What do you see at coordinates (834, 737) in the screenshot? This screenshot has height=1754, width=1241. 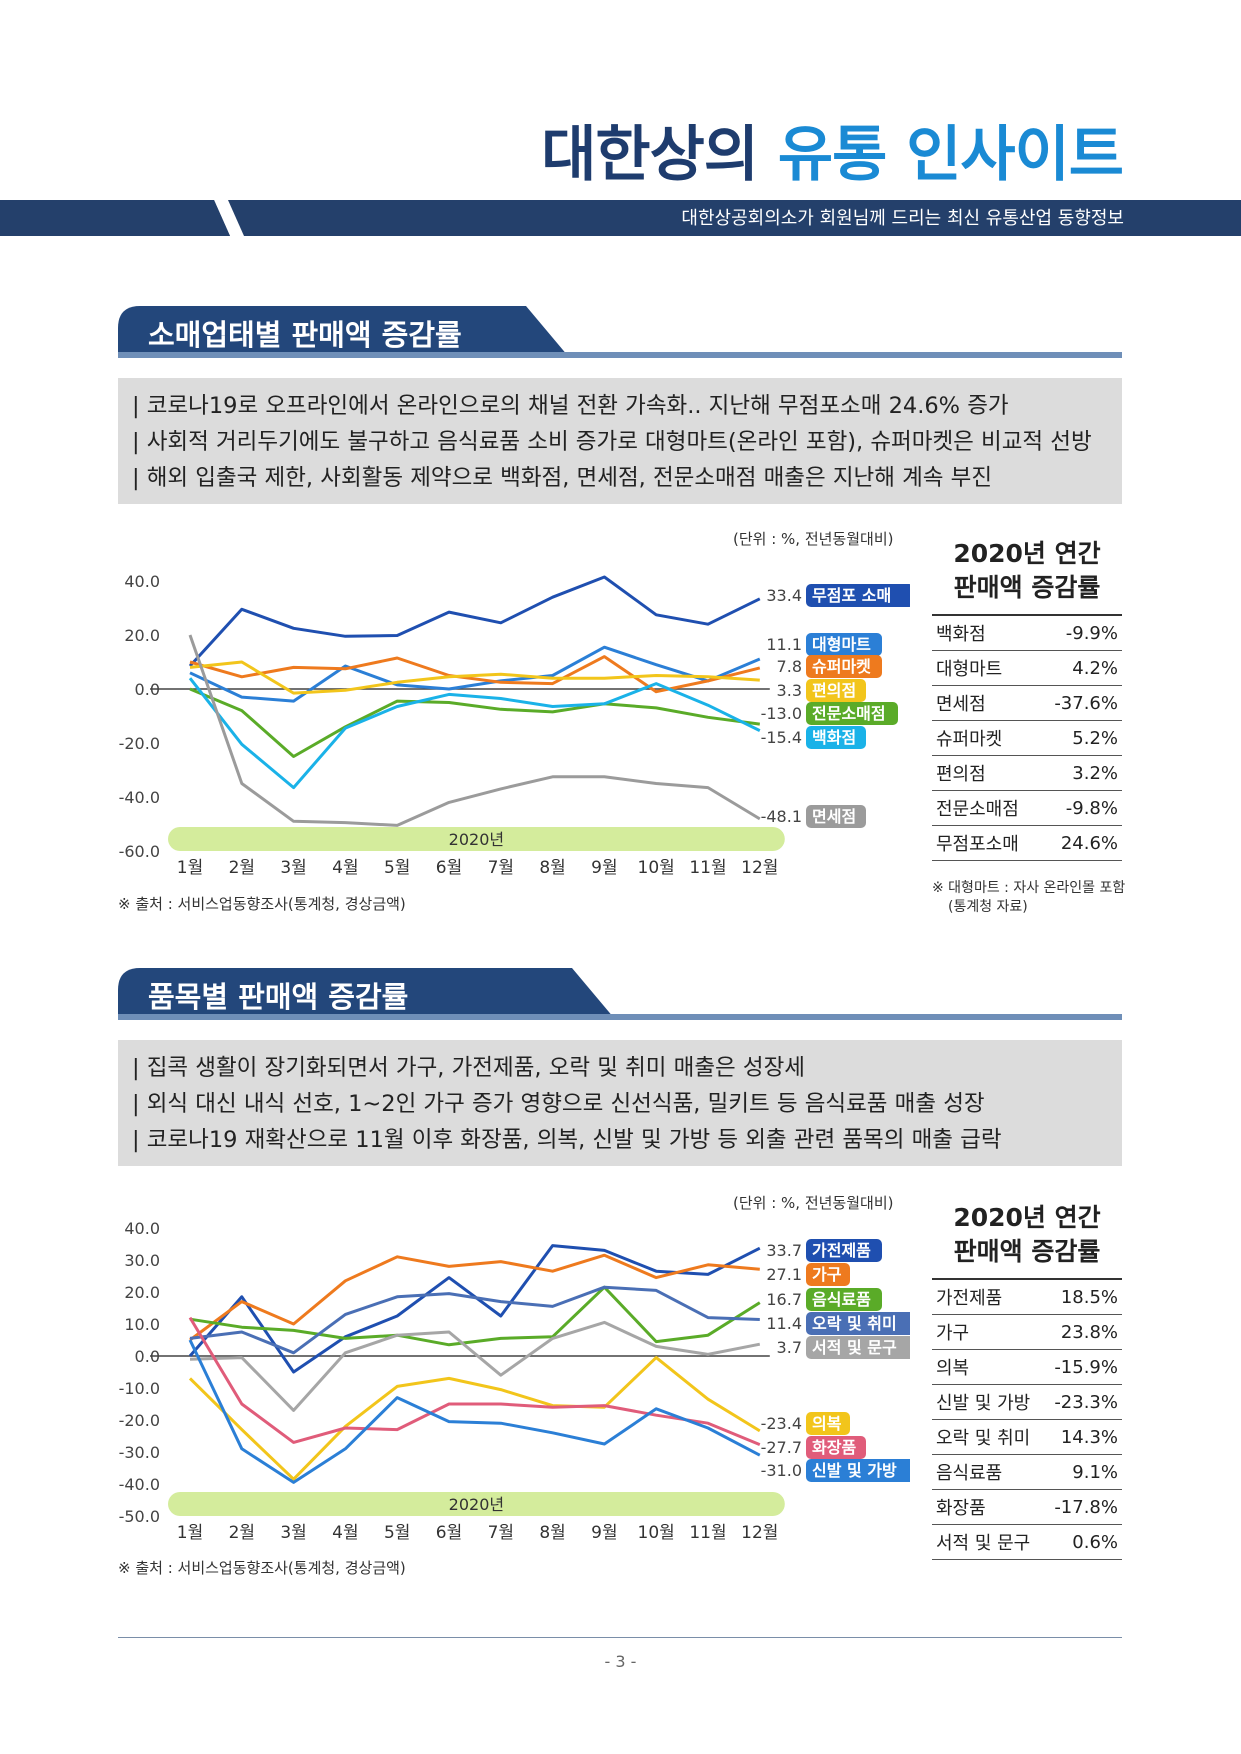 I see `series-name-label: 백화점` at bounding box center [834, 737].